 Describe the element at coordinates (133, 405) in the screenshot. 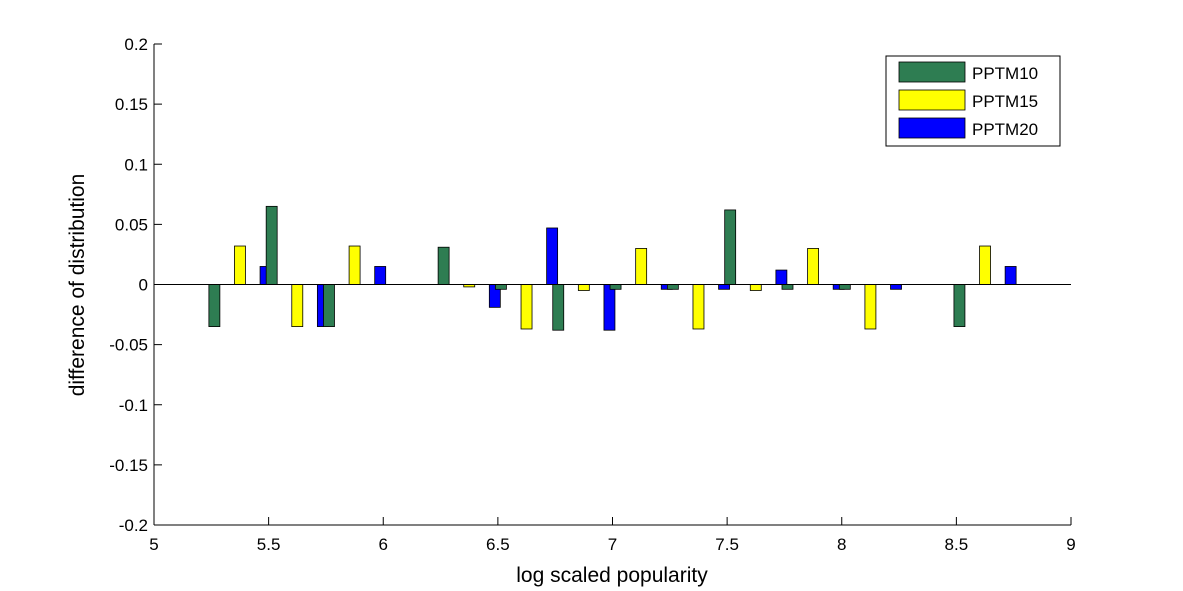

I see `y-tick-label: -0.1` at that location.